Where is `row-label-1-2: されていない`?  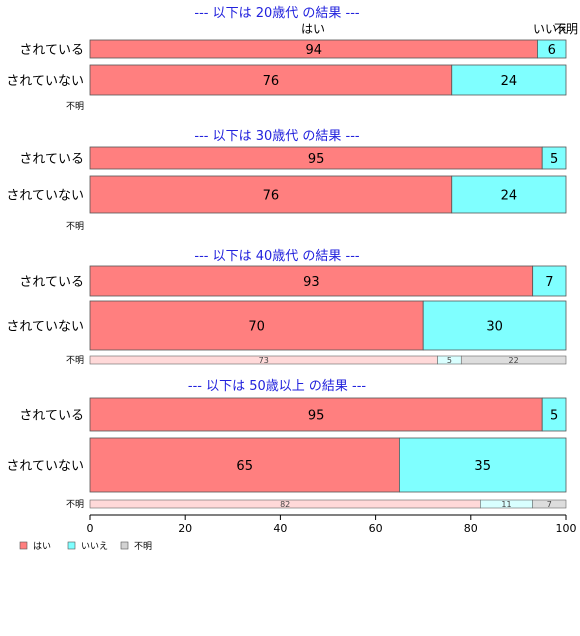 row-label-1-2: されていない is located at coordinates (45, 81).